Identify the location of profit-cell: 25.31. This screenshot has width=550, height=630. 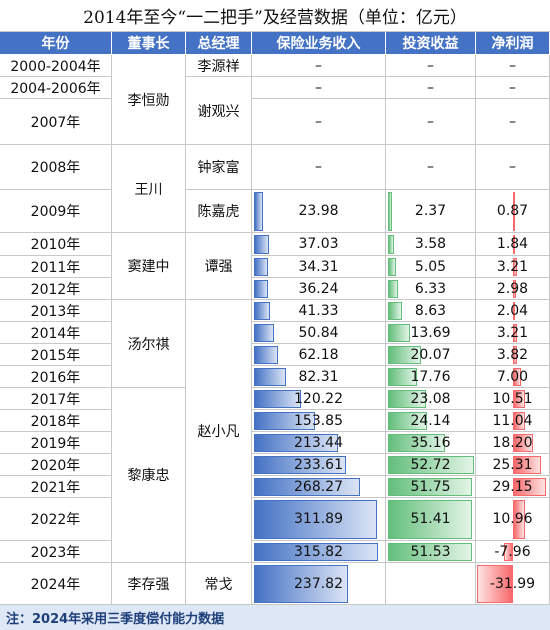
(513, 465).